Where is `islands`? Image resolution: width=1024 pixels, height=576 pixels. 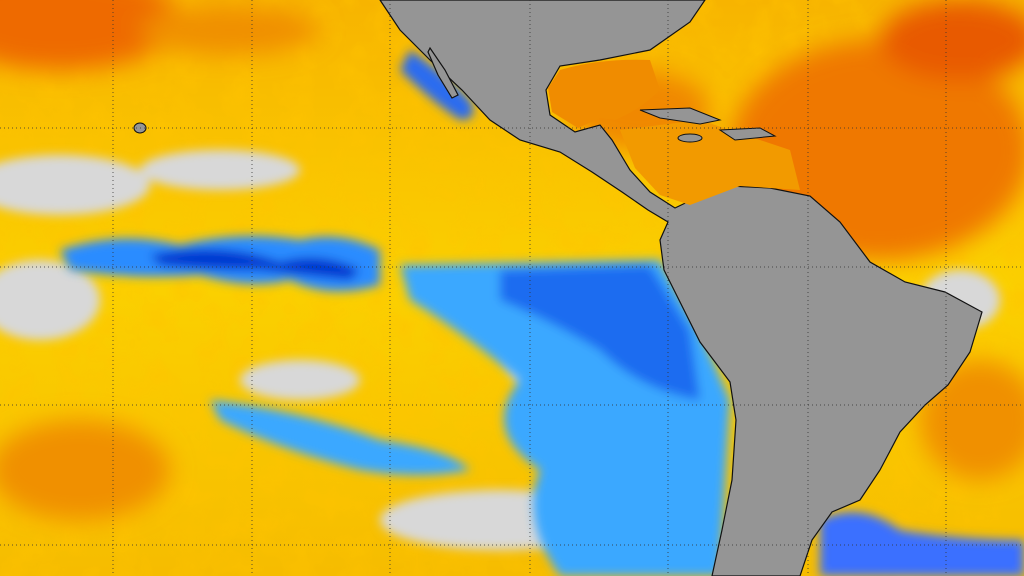 islands is located at coordinates (455, 125).